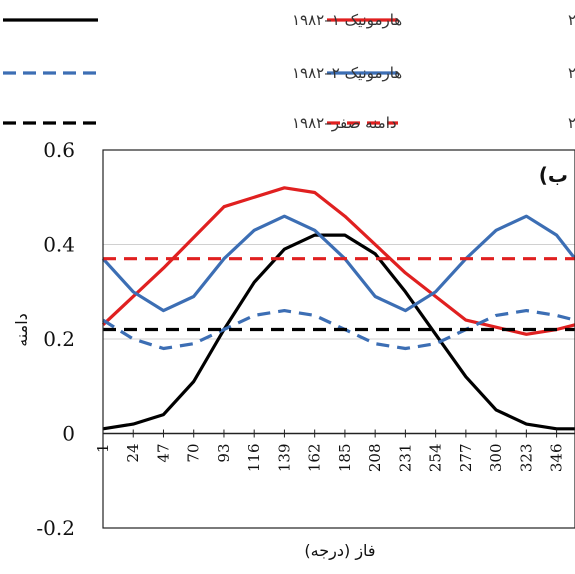  Describe the element at coordinates (571, 123) in the screenshot. I see `legend-label-4: دامنه صفر–۲۰۱۸` at that location.